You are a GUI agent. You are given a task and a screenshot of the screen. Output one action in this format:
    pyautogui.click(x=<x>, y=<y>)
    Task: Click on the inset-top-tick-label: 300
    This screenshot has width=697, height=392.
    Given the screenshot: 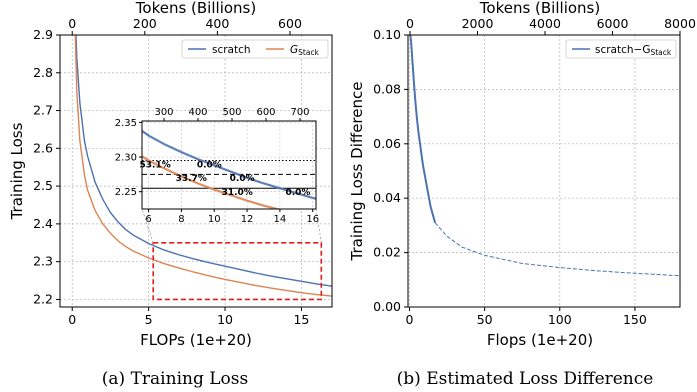 What is the action you would take?
    pyautogui.click(x=163, y=112)
    